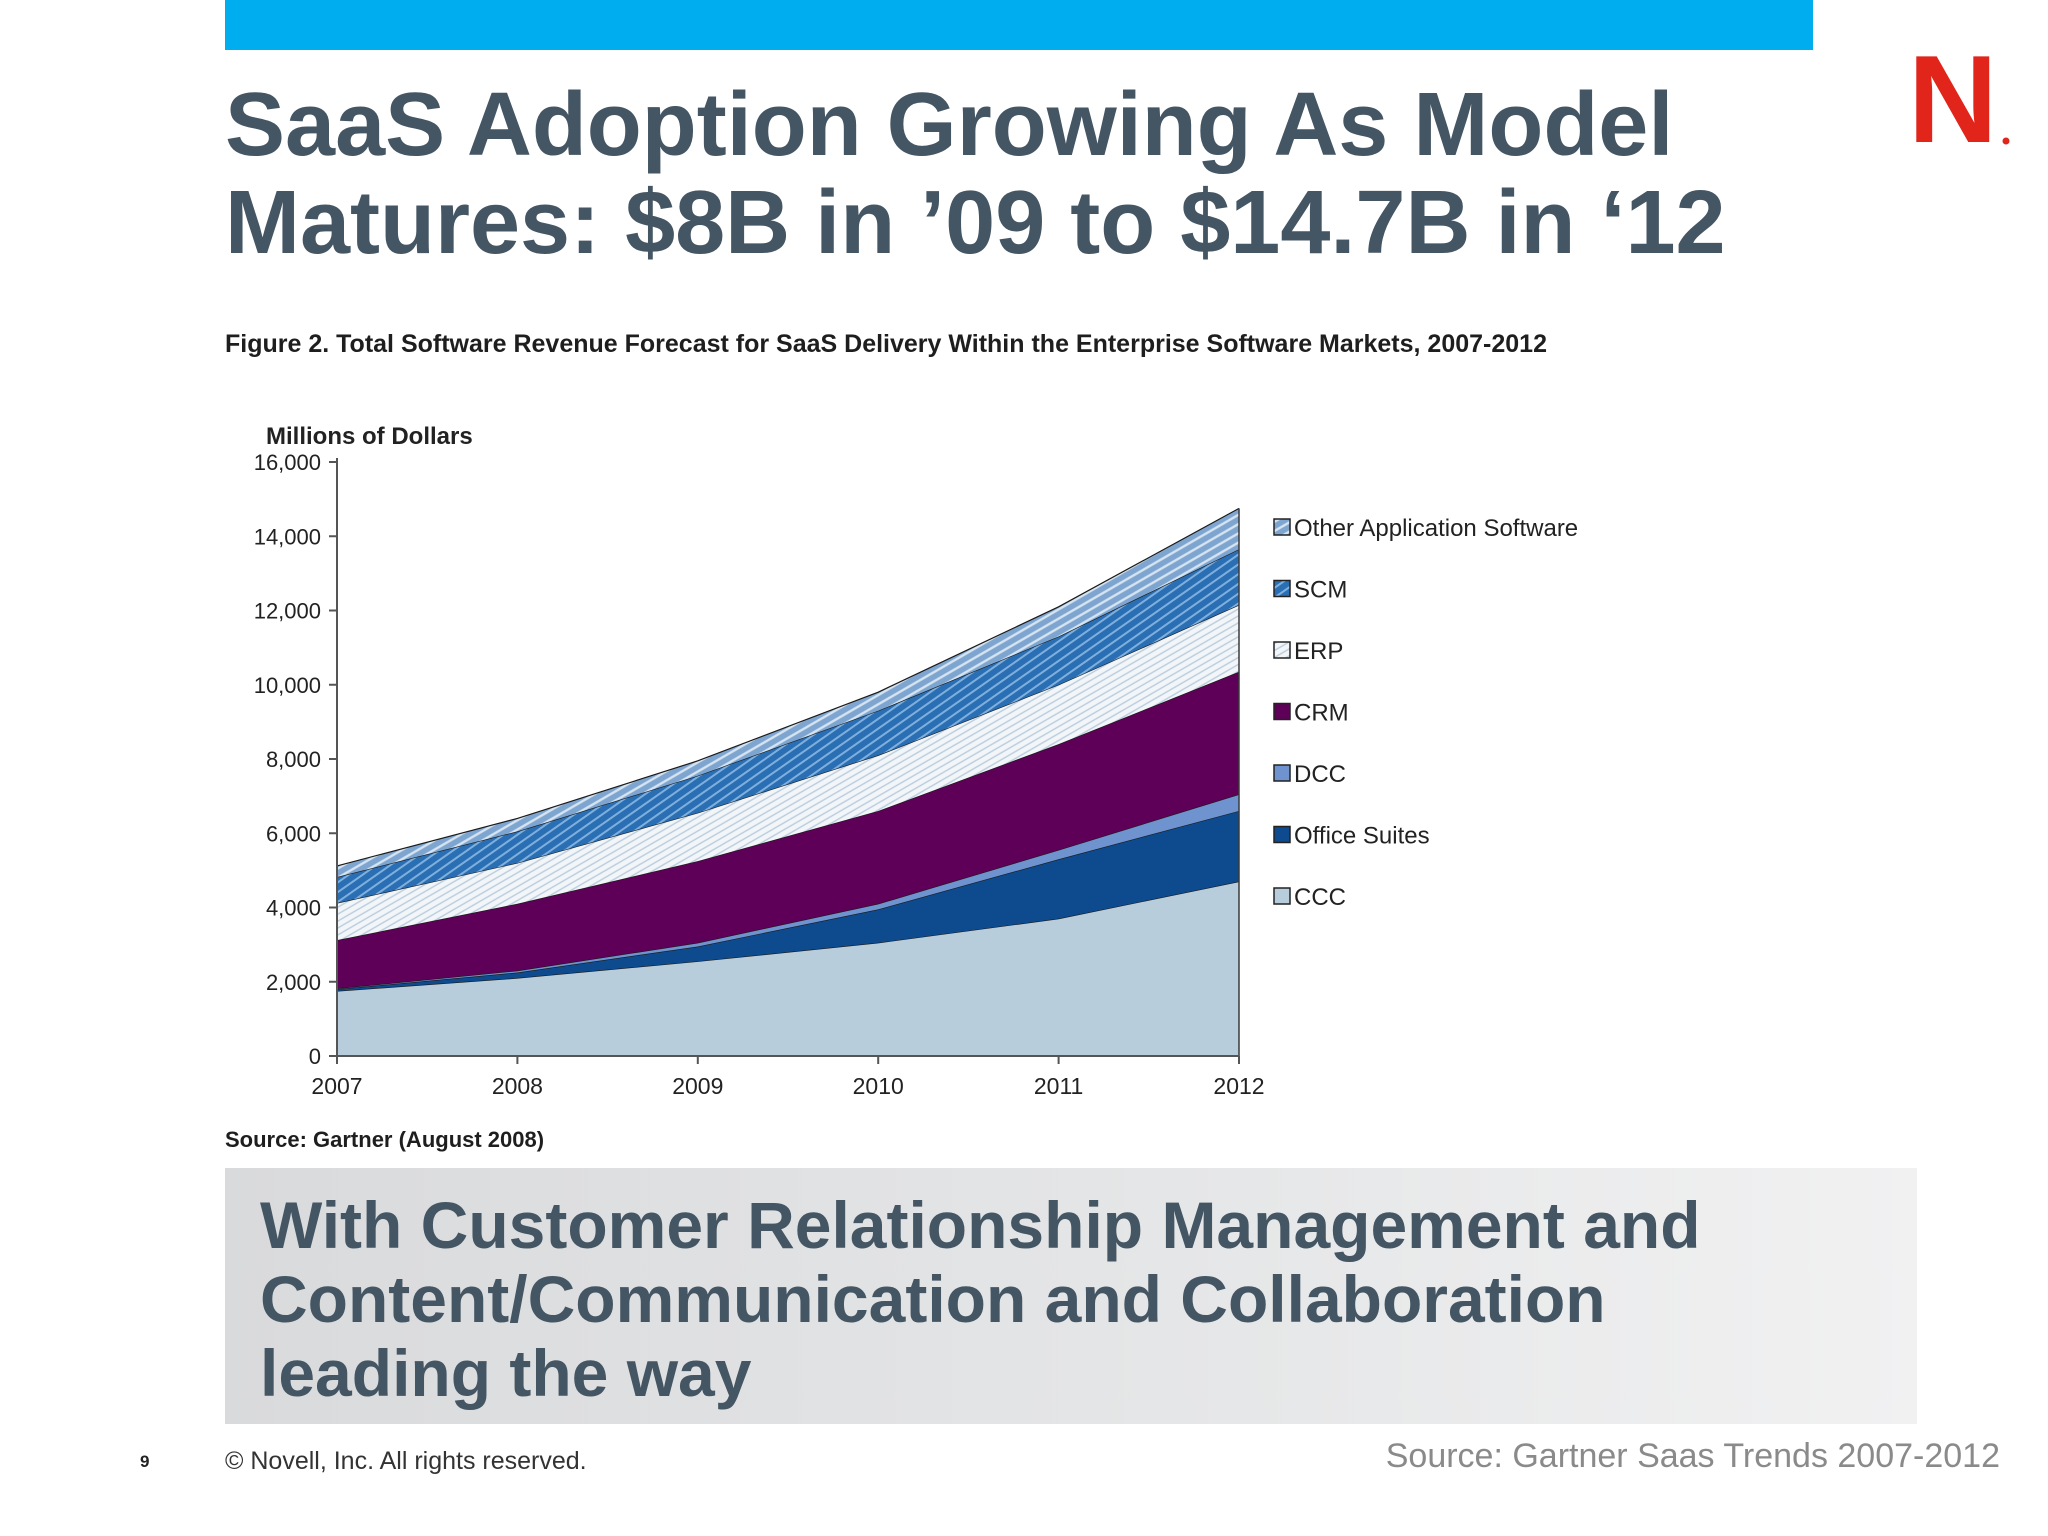 This screenshot has height=1536, width=2048. What do you see at coordinates (336, 1086) in the screenshot?
I see `x-tick-label: 2007` at bounding box center [336, 1086].